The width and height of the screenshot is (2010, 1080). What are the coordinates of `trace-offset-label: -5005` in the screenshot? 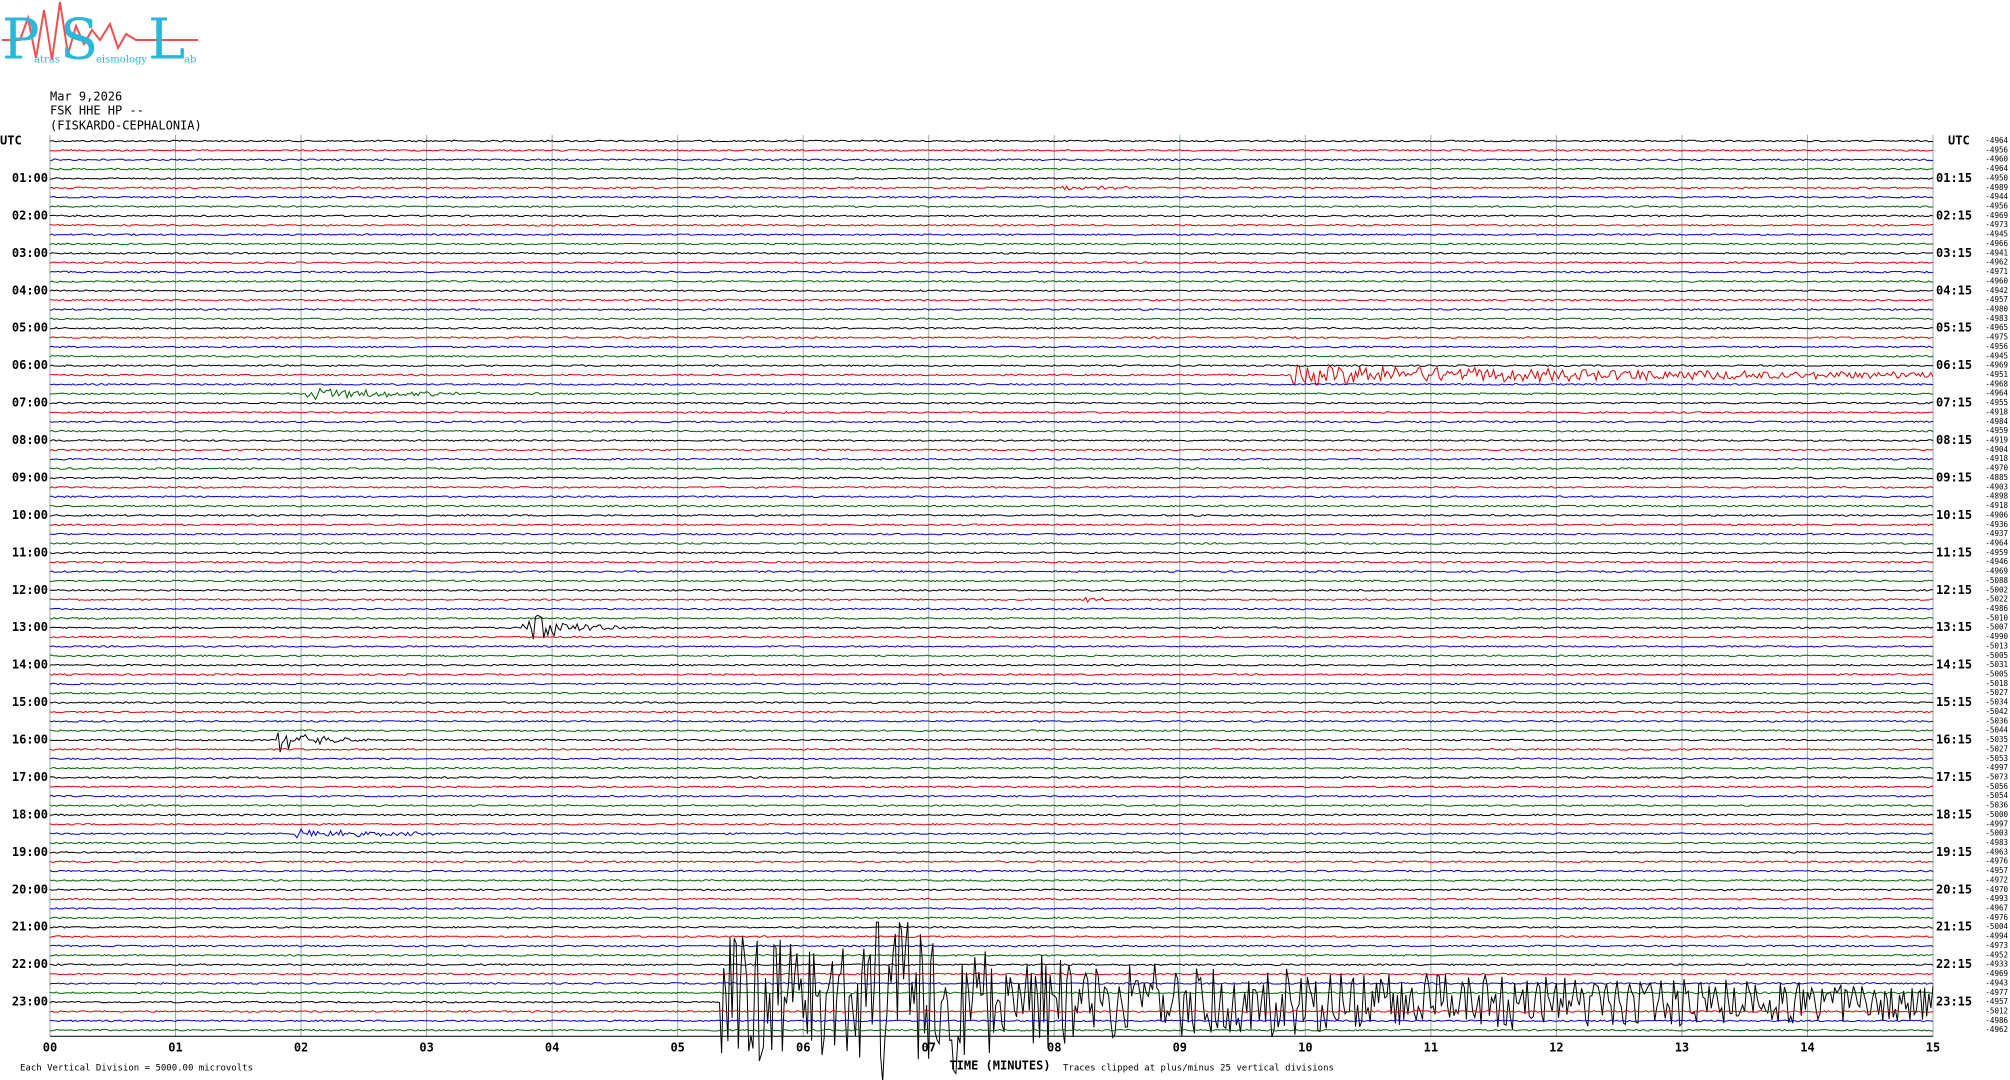 It's located at (1996, 655).